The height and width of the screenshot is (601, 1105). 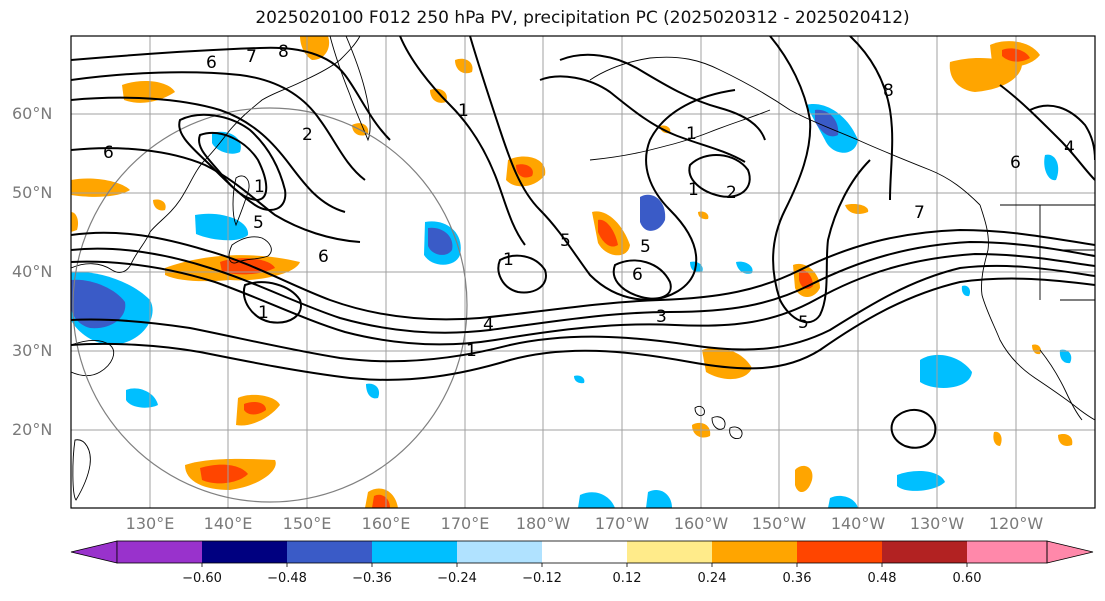 What do you see at coordinates (627, 578) in the screenshot?
I see `colorbar-tick-label: 0.12` at bounding box center [627, 578].